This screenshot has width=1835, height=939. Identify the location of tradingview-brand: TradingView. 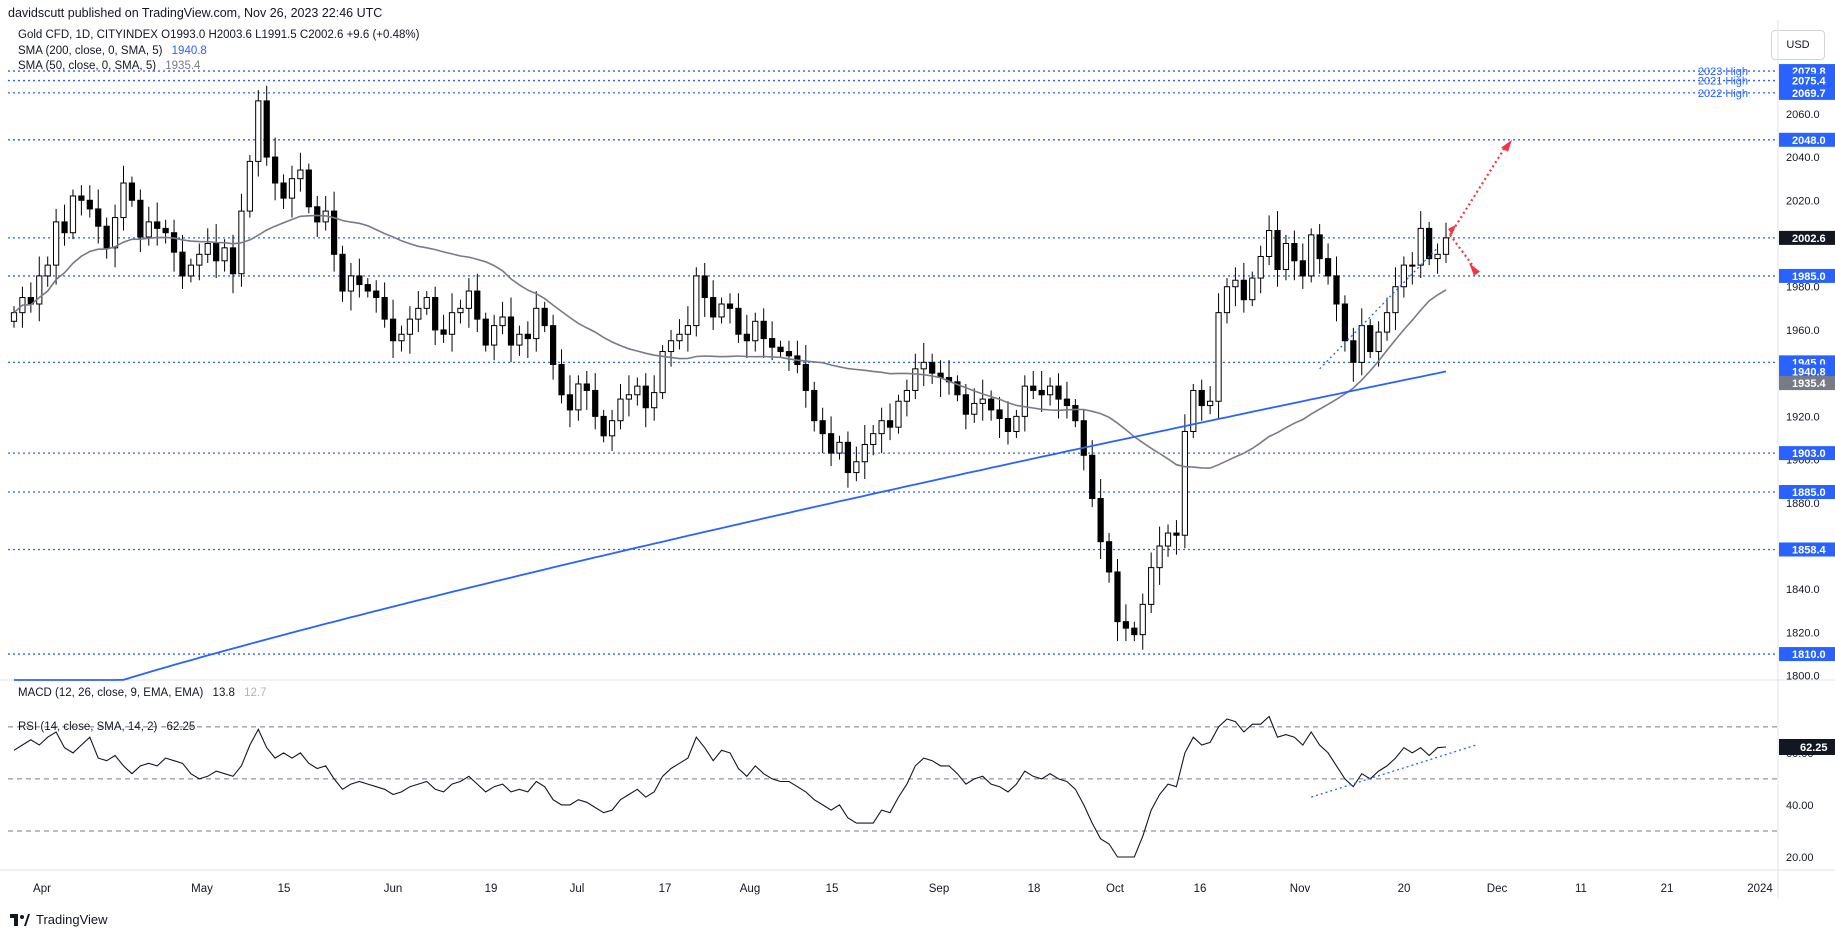
(59, 919).